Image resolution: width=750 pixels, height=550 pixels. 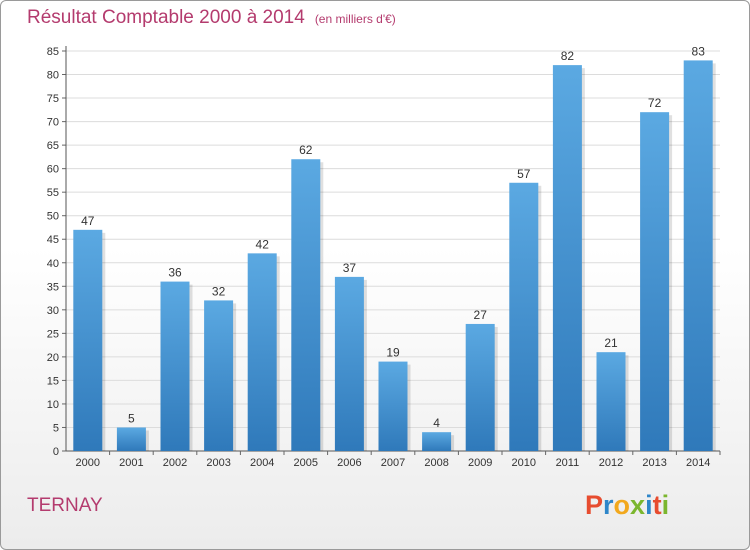 What do you see at coordinates (568, 56) in the screenshot?
I see `data-label: 82` at bounding box center [568, 56].